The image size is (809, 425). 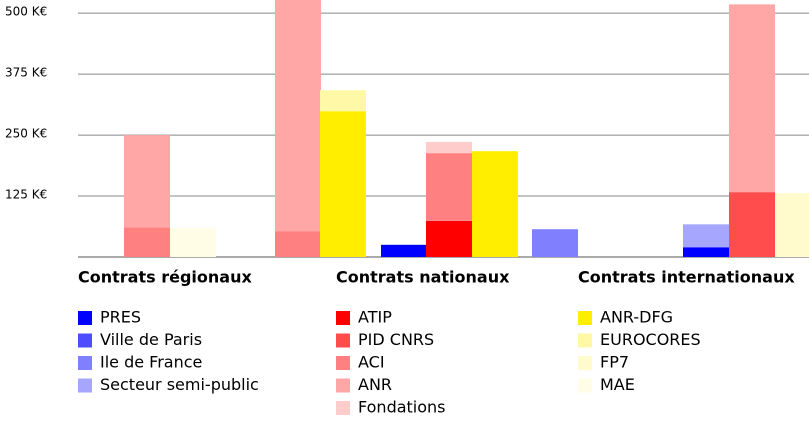 What do you see at coordinates (26, 73) in the screenshot?
I see `y-tick-label: 375 K€` at bounding box center [26, 73].